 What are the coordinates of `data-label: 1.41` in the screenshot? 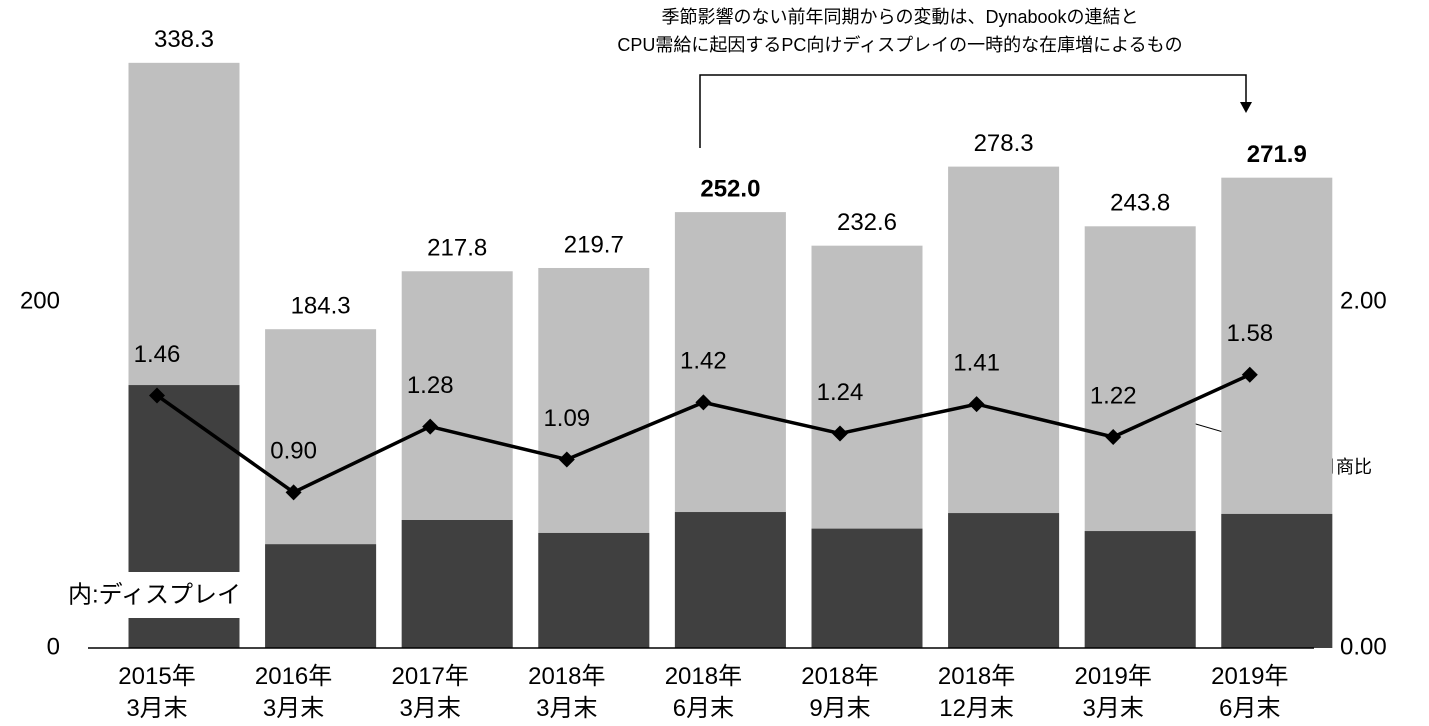 It's located at (976, 362).